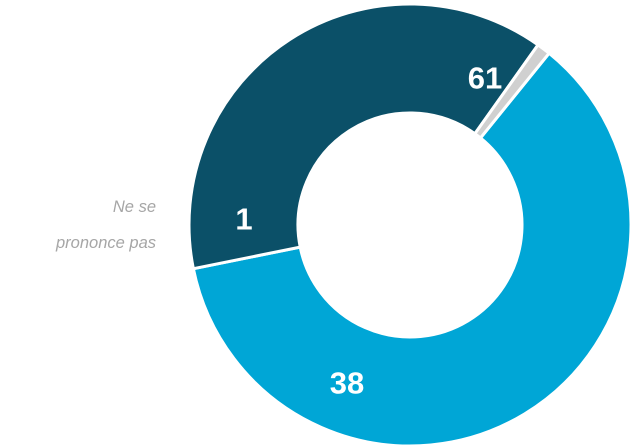  I want to click on category-label-ne-se: Ne se, so click(134, 207).